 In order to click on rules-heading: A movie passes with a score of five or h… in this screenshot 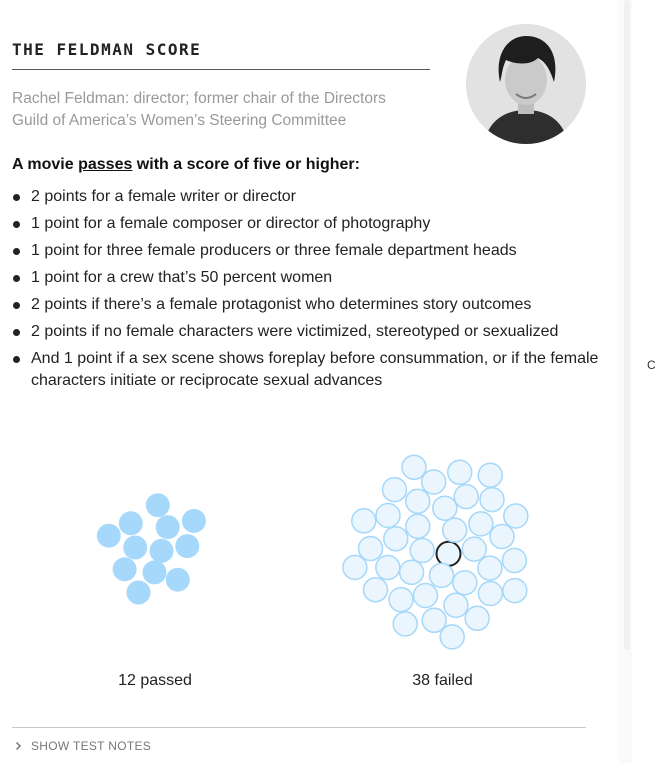, I will do `click(186, 165)`.